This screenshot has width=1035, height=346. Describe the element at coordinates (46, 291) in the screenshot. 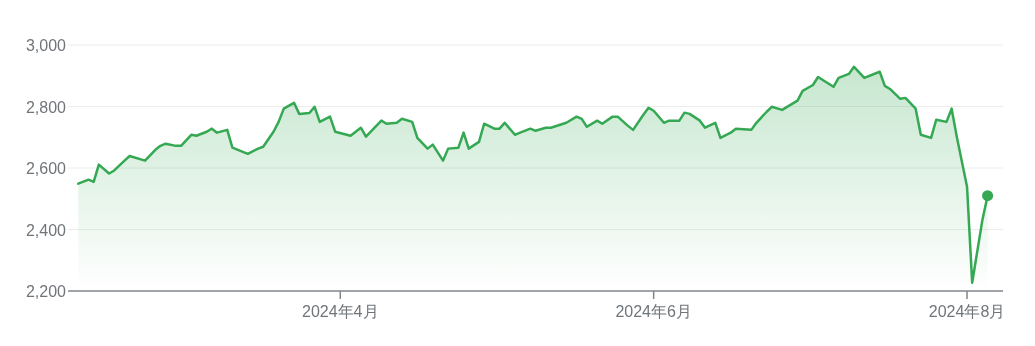

I see `y-tick-label: 2,200` at that location.